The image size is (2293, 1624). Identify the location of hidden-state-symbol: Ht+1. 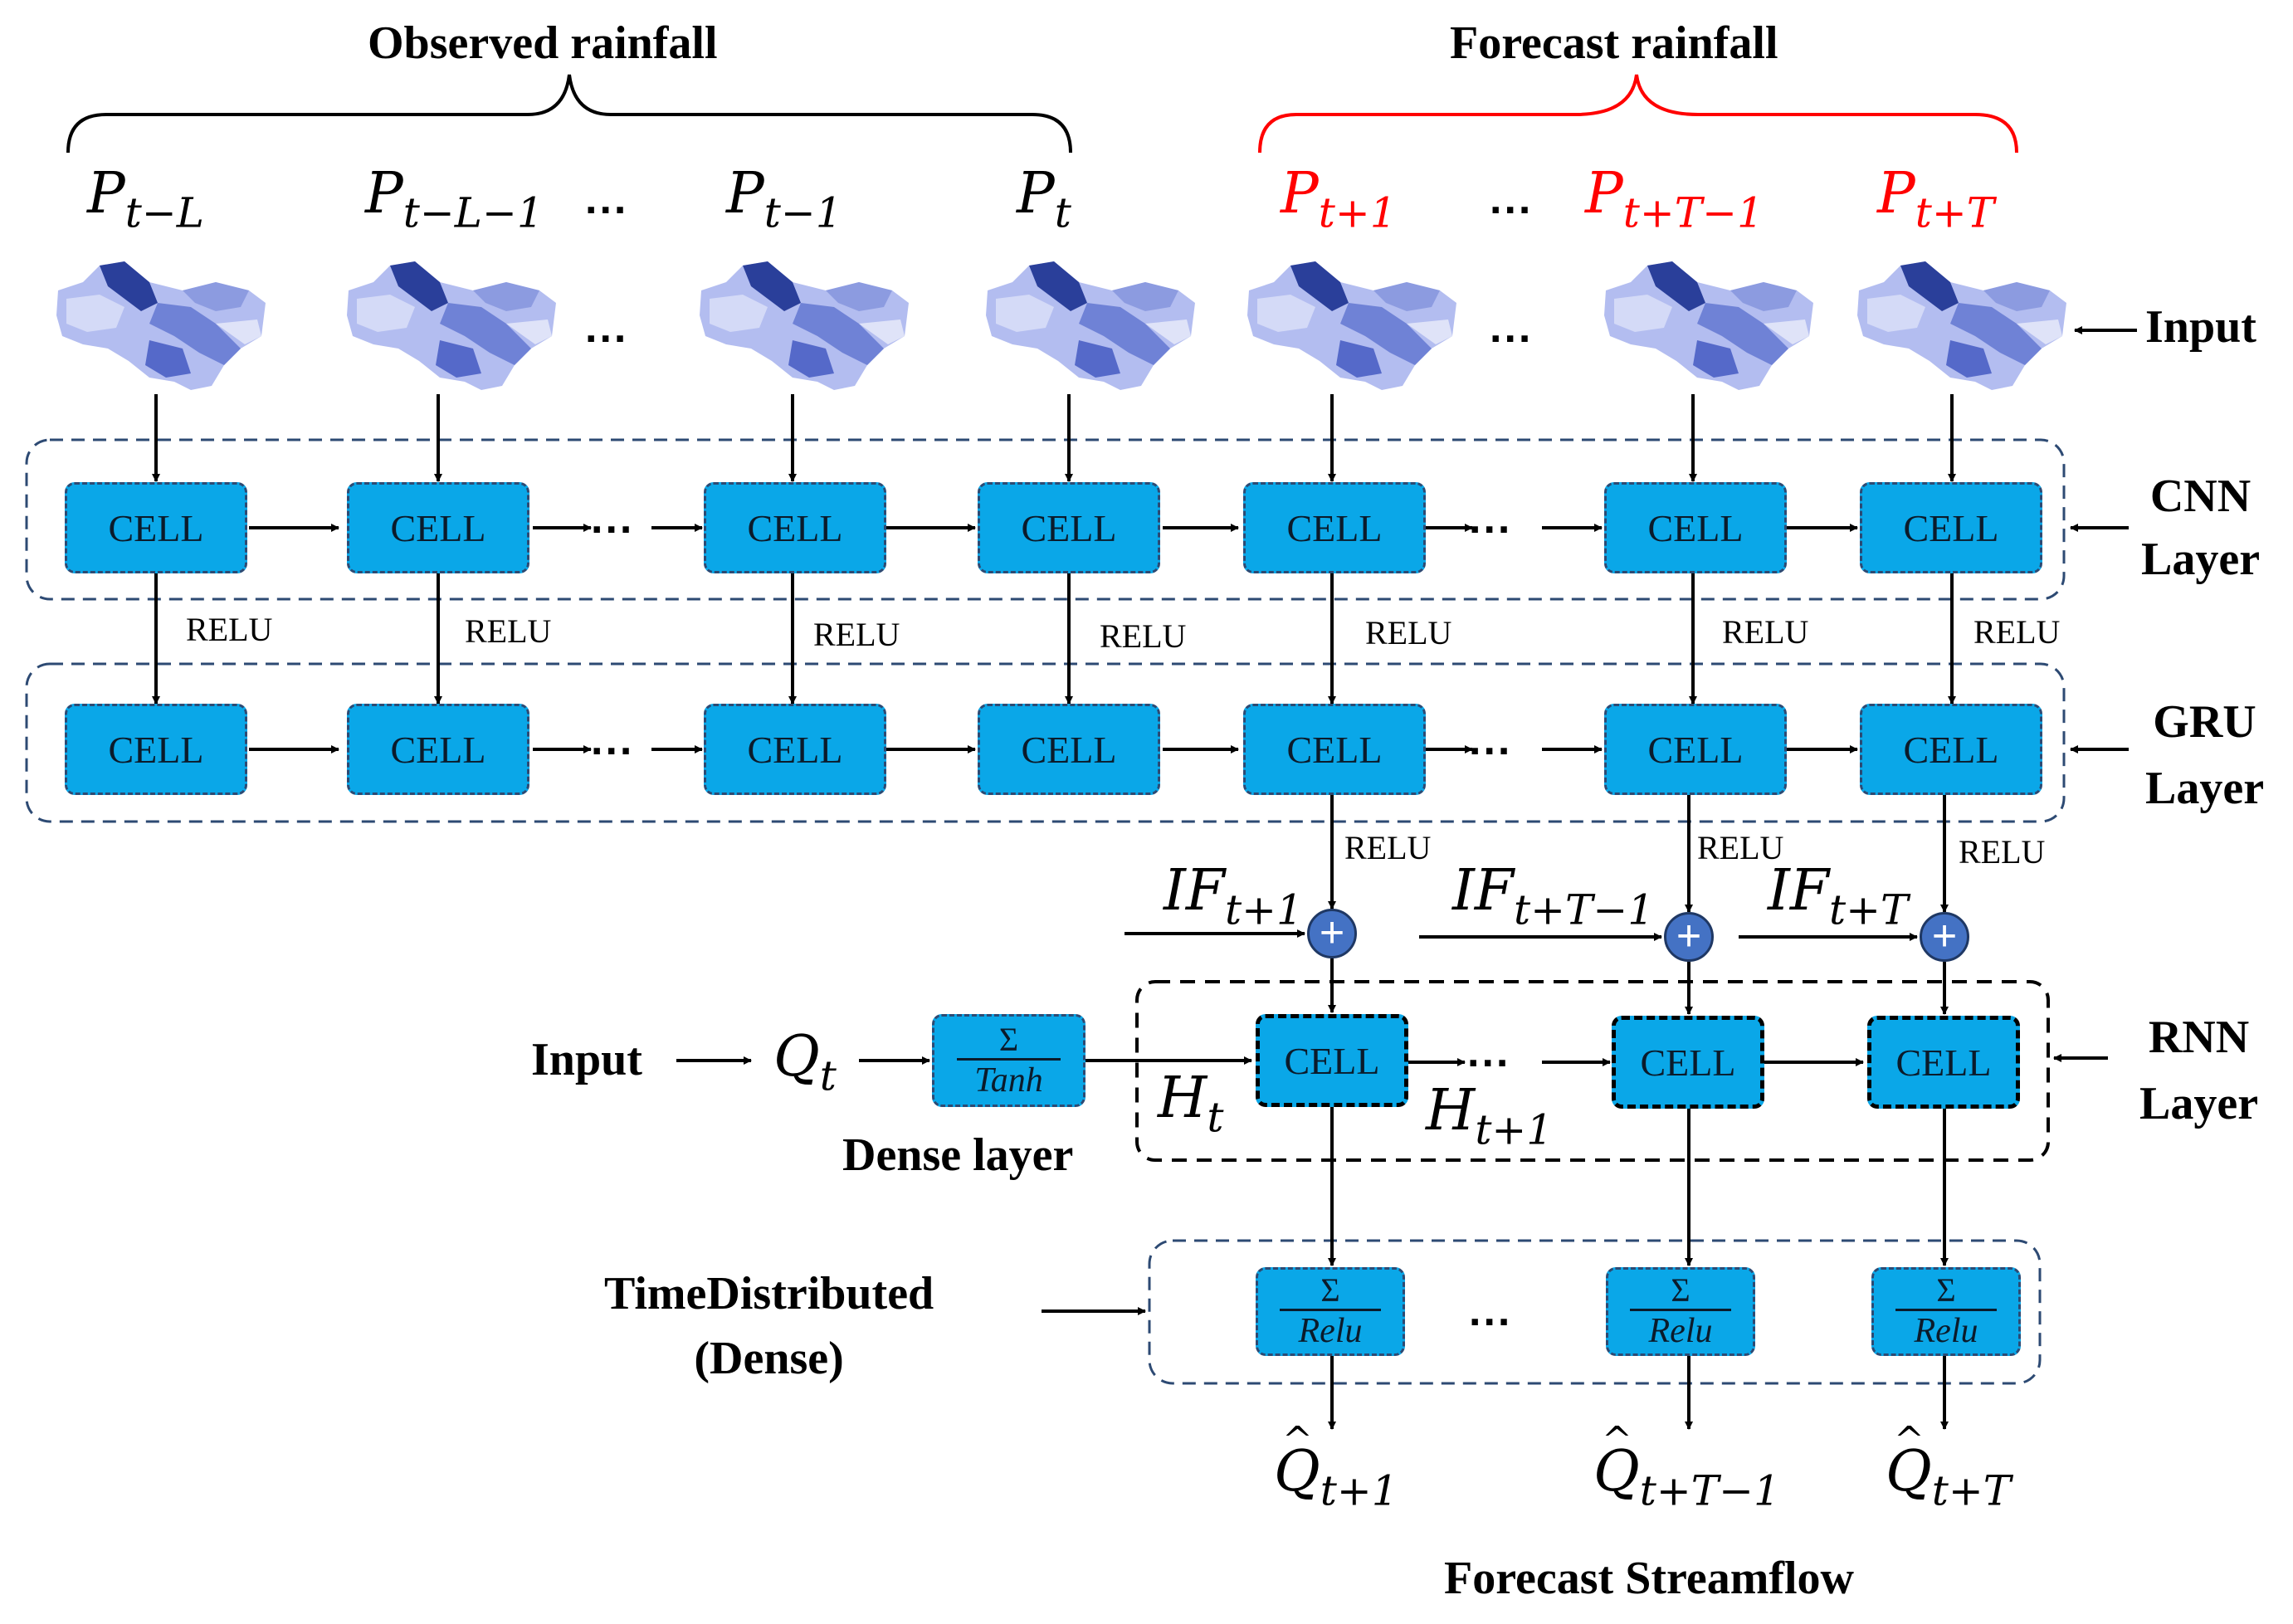
(1490, 1116).